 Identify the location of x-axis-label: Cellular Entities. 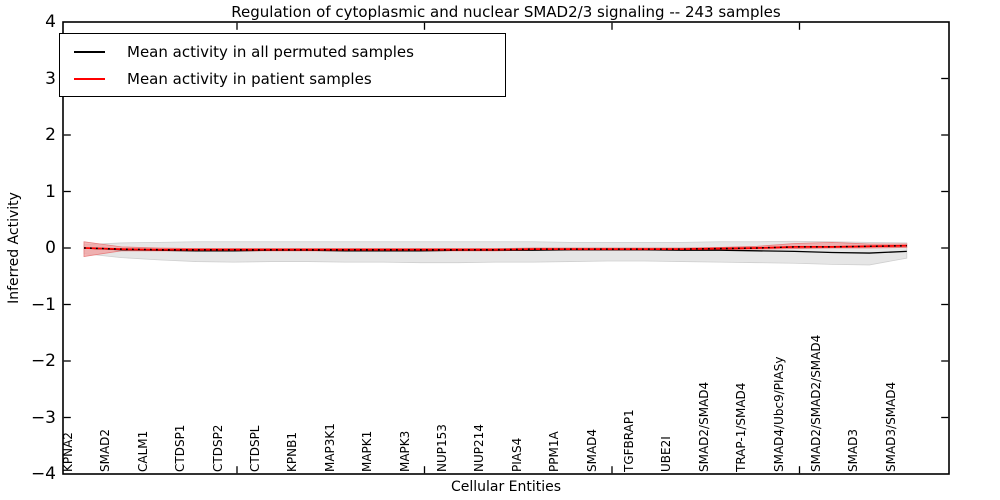
(506, 487).